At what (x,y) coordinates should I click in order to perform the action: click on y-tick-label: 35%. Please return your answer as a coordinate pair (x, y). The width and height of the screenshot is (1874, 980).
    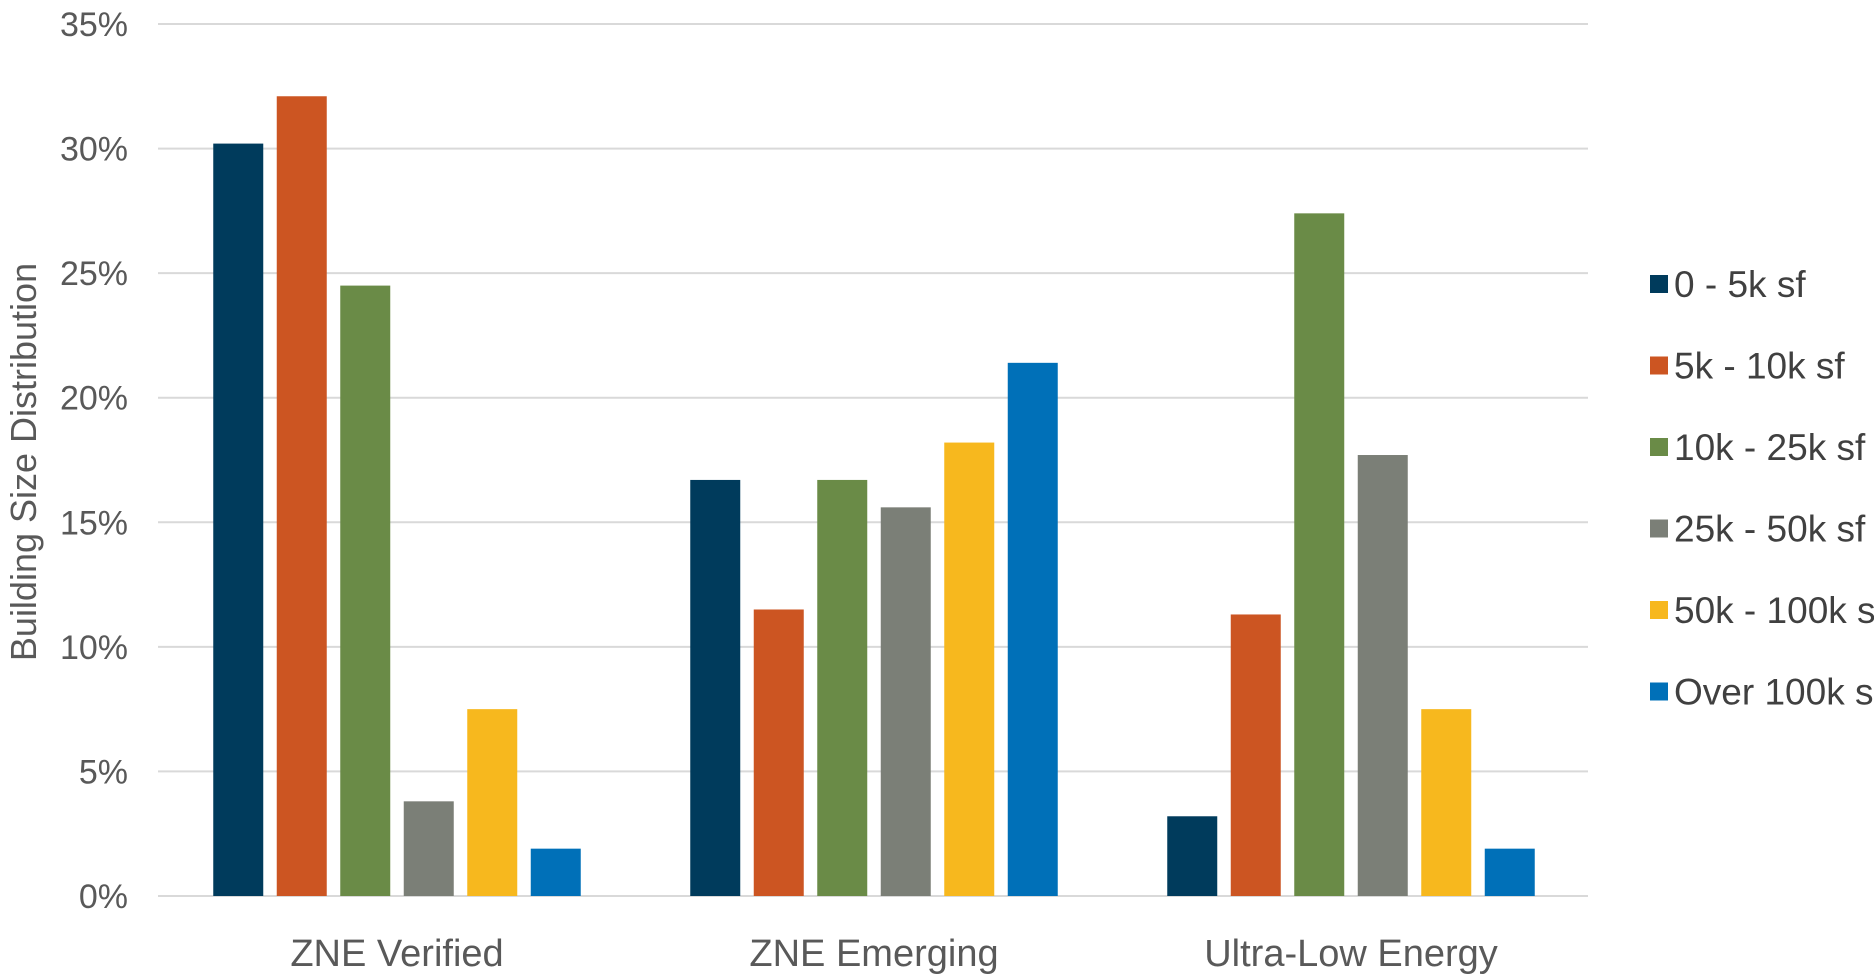
    Looking at the image, I should click on (94, 25).